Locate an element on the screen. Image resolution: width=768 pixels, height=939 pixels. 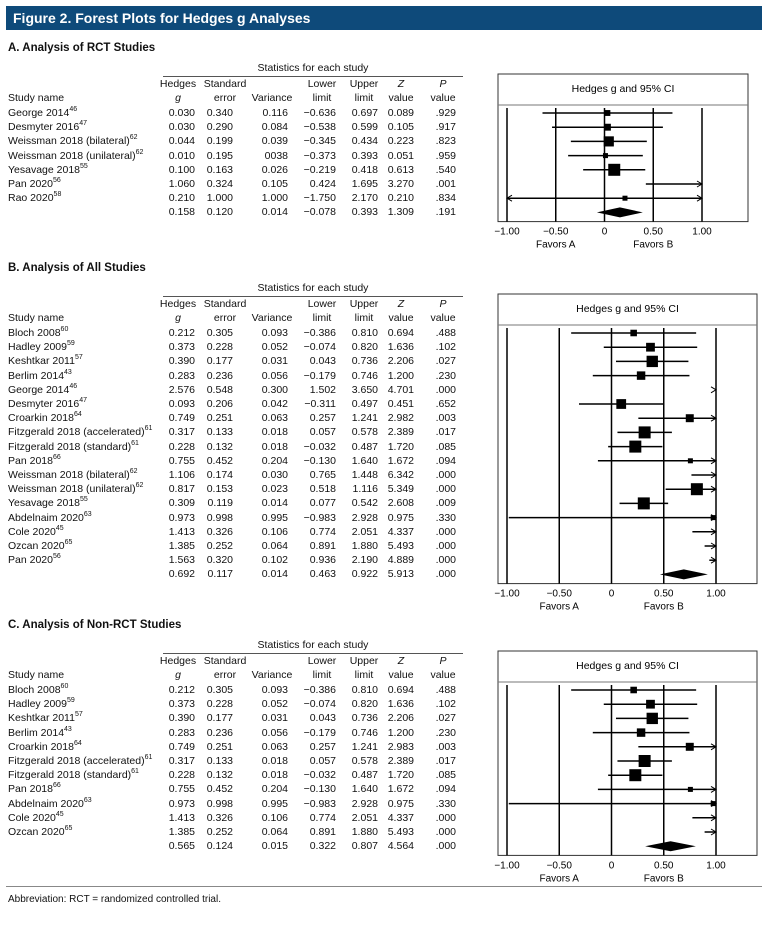
cell-variance: 0.106 is located at coordinates (274, 531).